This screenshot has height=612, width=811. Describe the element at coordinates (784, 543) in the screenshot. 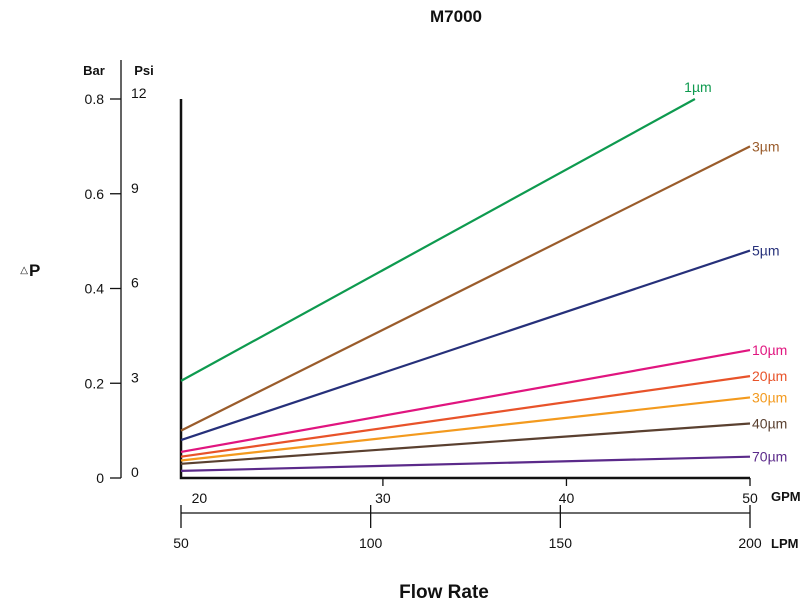

I see `x-unit-lpm: LPM` at that location.